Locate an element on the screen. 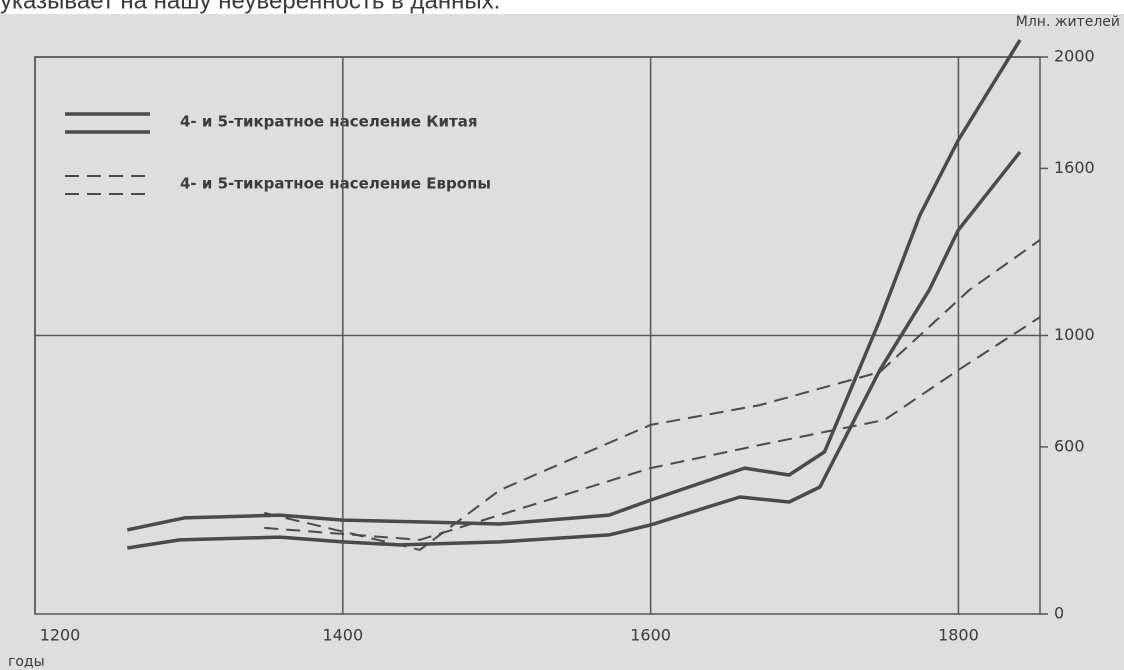 The width and height of the screenshot is (1124, 670). y-axis-label: Млн. жителей is located at coordinates (1068, 22).